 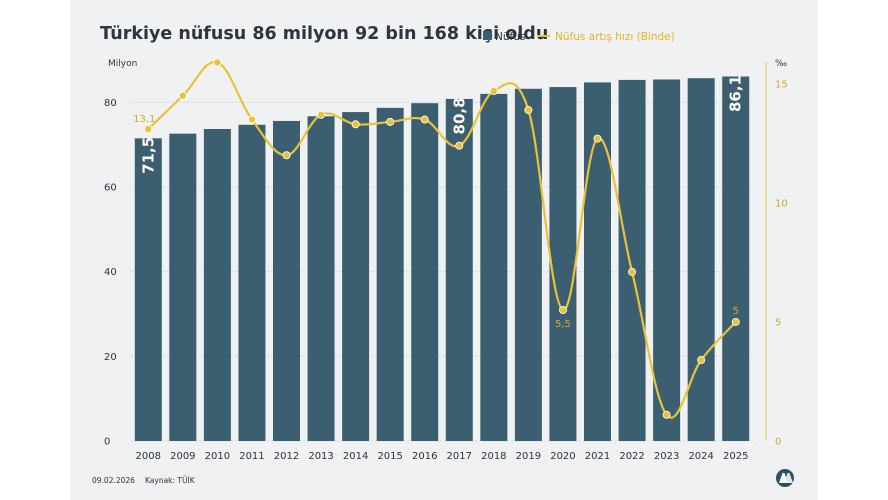 I want to click on legend-label-line: Nüfus artış hızı (Binde), so click(x=615, y=37).